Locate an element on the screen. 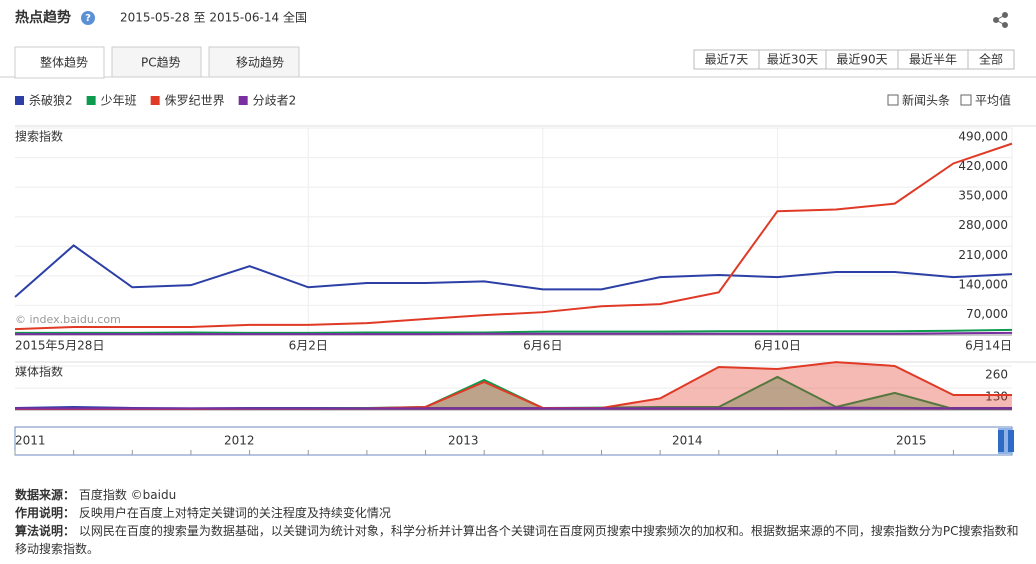  footer-row: 作用说明： 反映用户在百度上对特定关键词的关注程度及持续变化情况 is located at coordinates (203, 512).